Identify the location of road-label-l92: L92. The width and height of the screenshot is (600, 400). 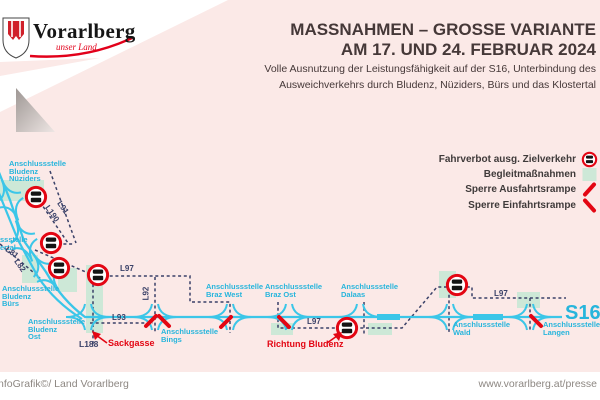
(146, 293).